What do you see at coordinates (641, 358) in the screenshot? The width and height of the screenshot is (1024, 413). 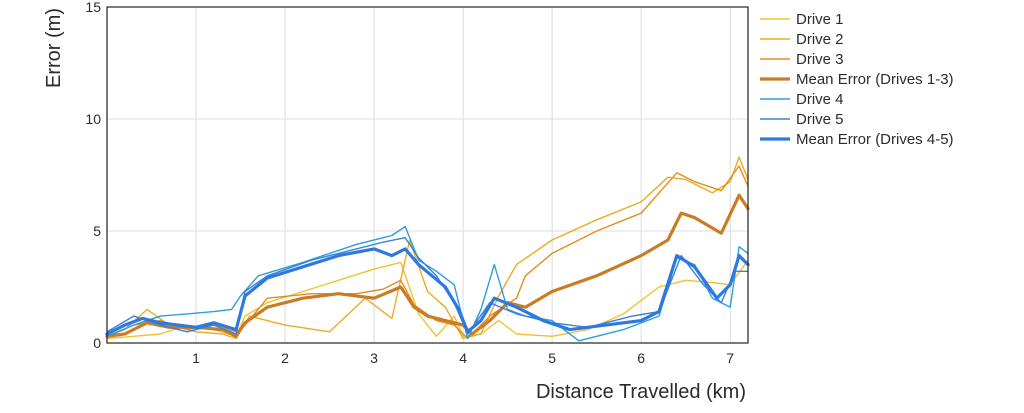 I see `x-tick-label: 6` at bounding box center [641, 358].